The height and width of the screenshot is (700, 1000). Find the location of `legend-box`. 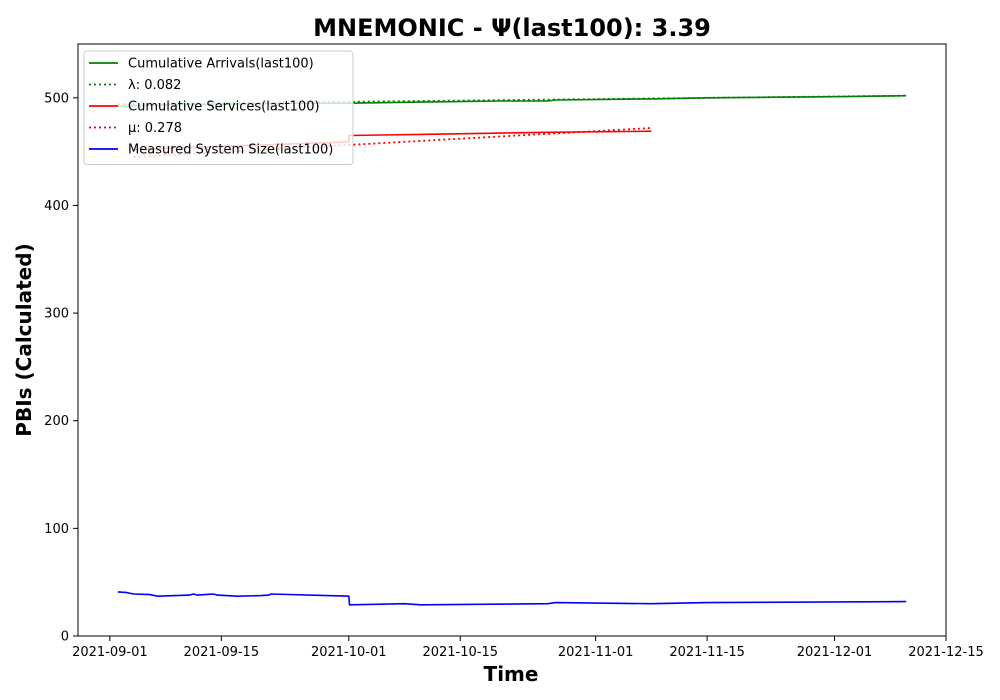

legend-box is located at coordinates (218, 107).